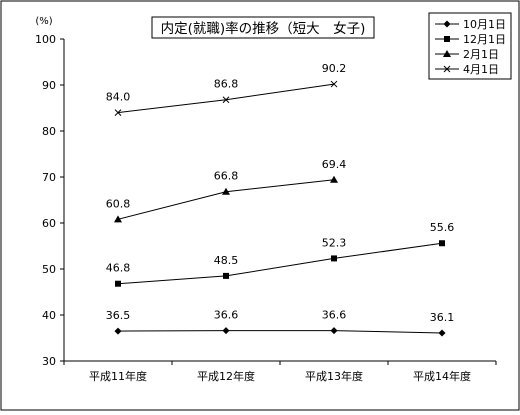  I want to click on data-label: 52.3, so click(334, 242).